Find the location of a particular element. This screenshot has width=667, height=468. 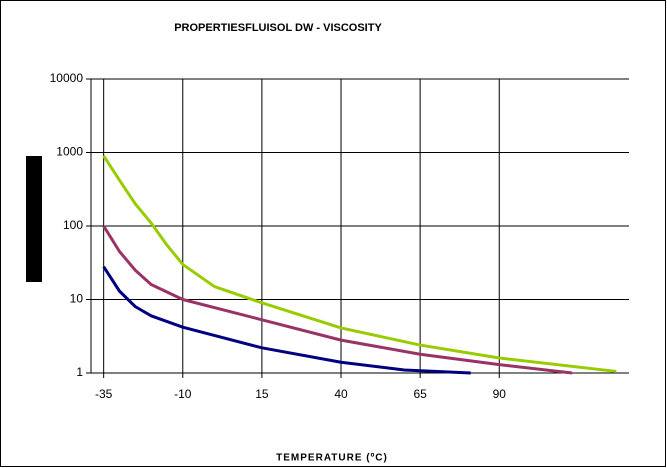

y-tick-label: 10000 is located at coordinates (67, 78).